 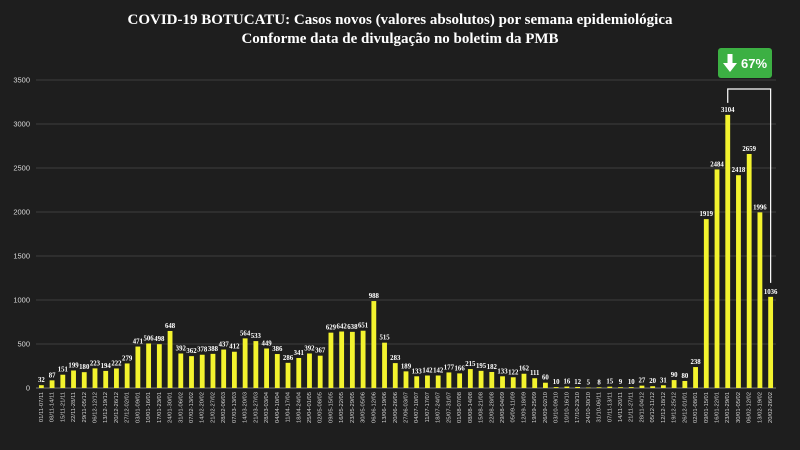 I want to click on x-tick-label: 19/09-25/09, so click(x=535, y=407).